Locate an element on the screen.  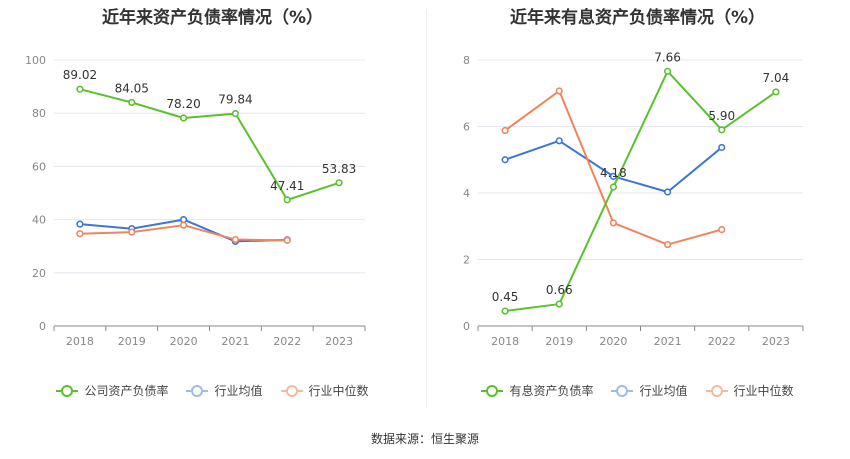
y-tick-label: 8 is located at coordinates (466, 60).